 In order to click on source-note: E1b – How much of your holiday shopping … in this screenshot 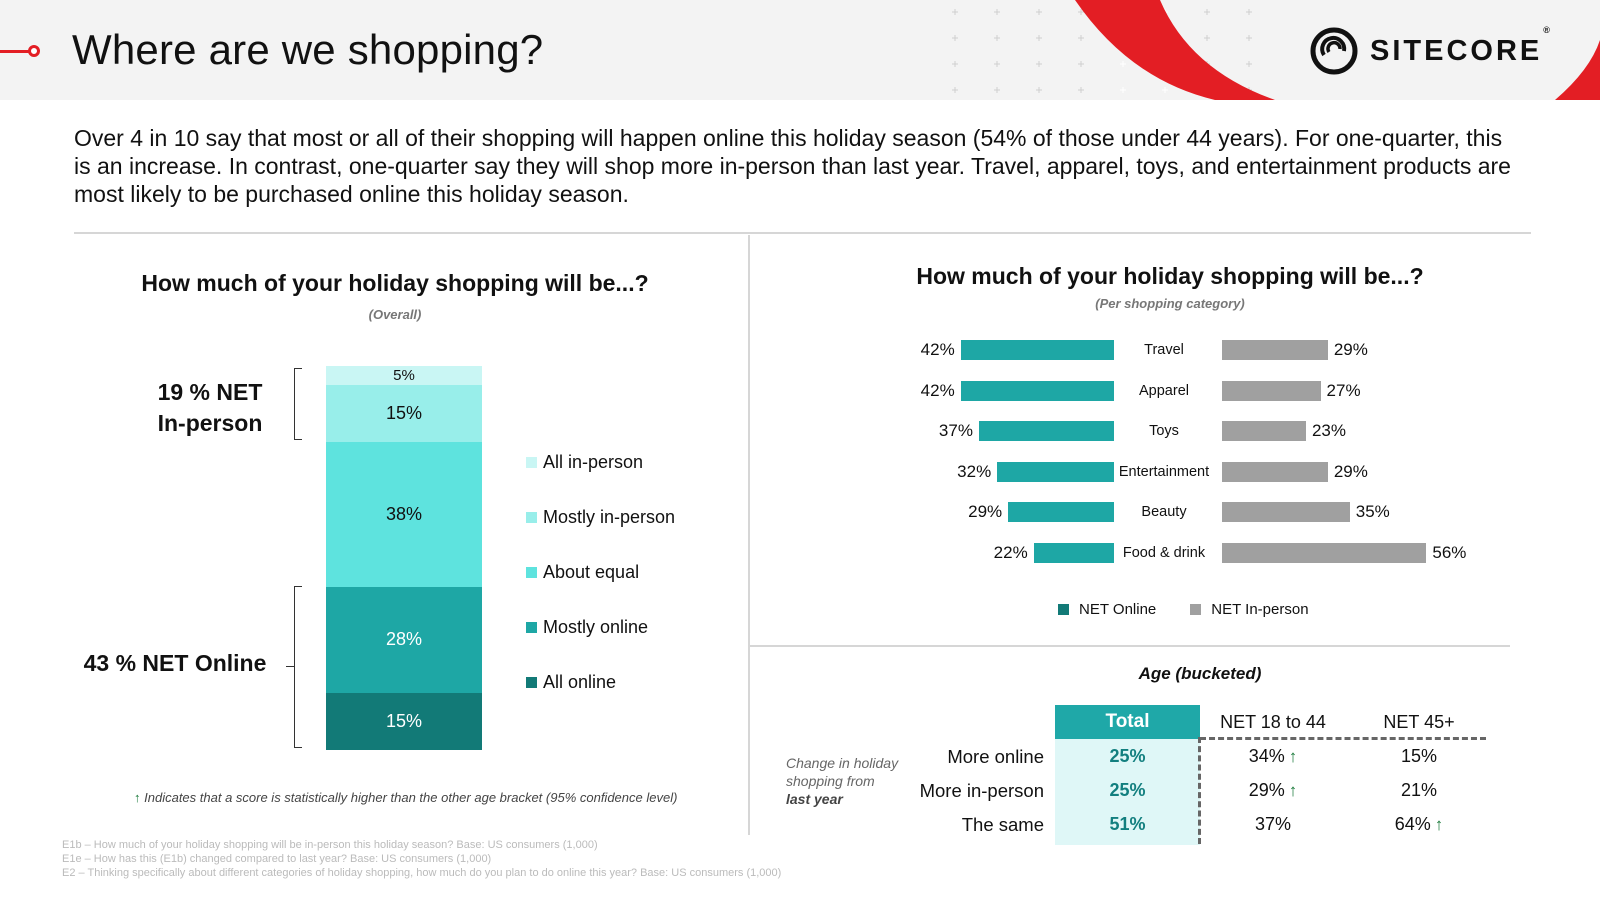, I will do `click(330, 845)`.